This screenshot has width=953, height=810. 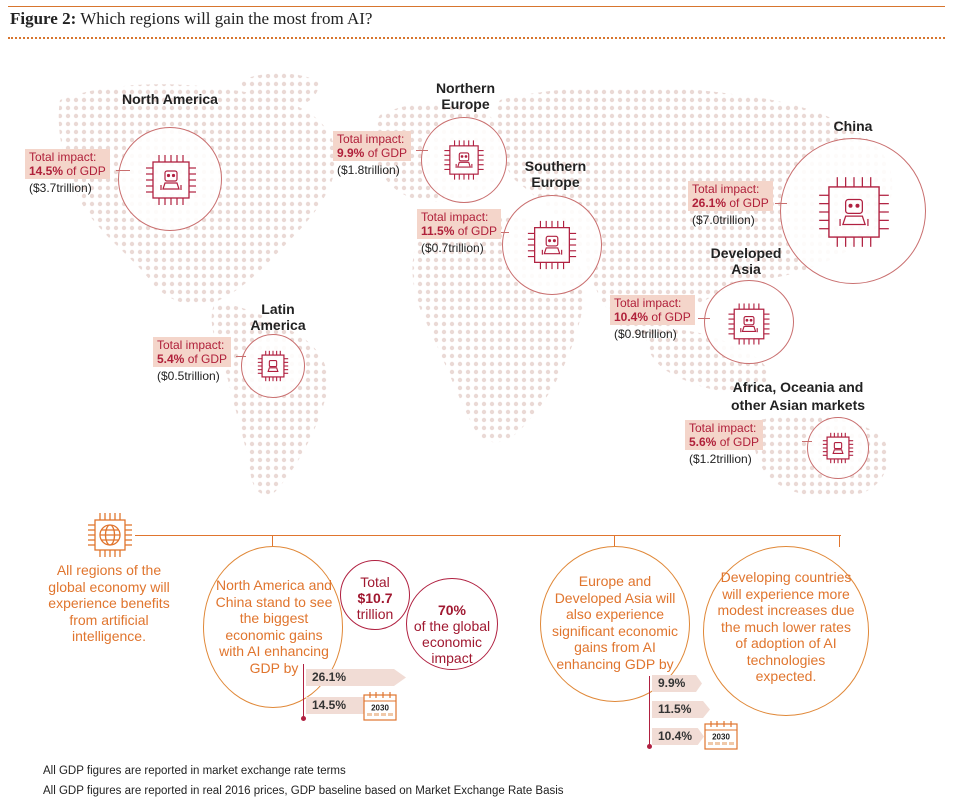 What do you see at coordinates (170, 99) in the screenshot?
I see `north-america-name: North America` at bounding box center [170, 99].